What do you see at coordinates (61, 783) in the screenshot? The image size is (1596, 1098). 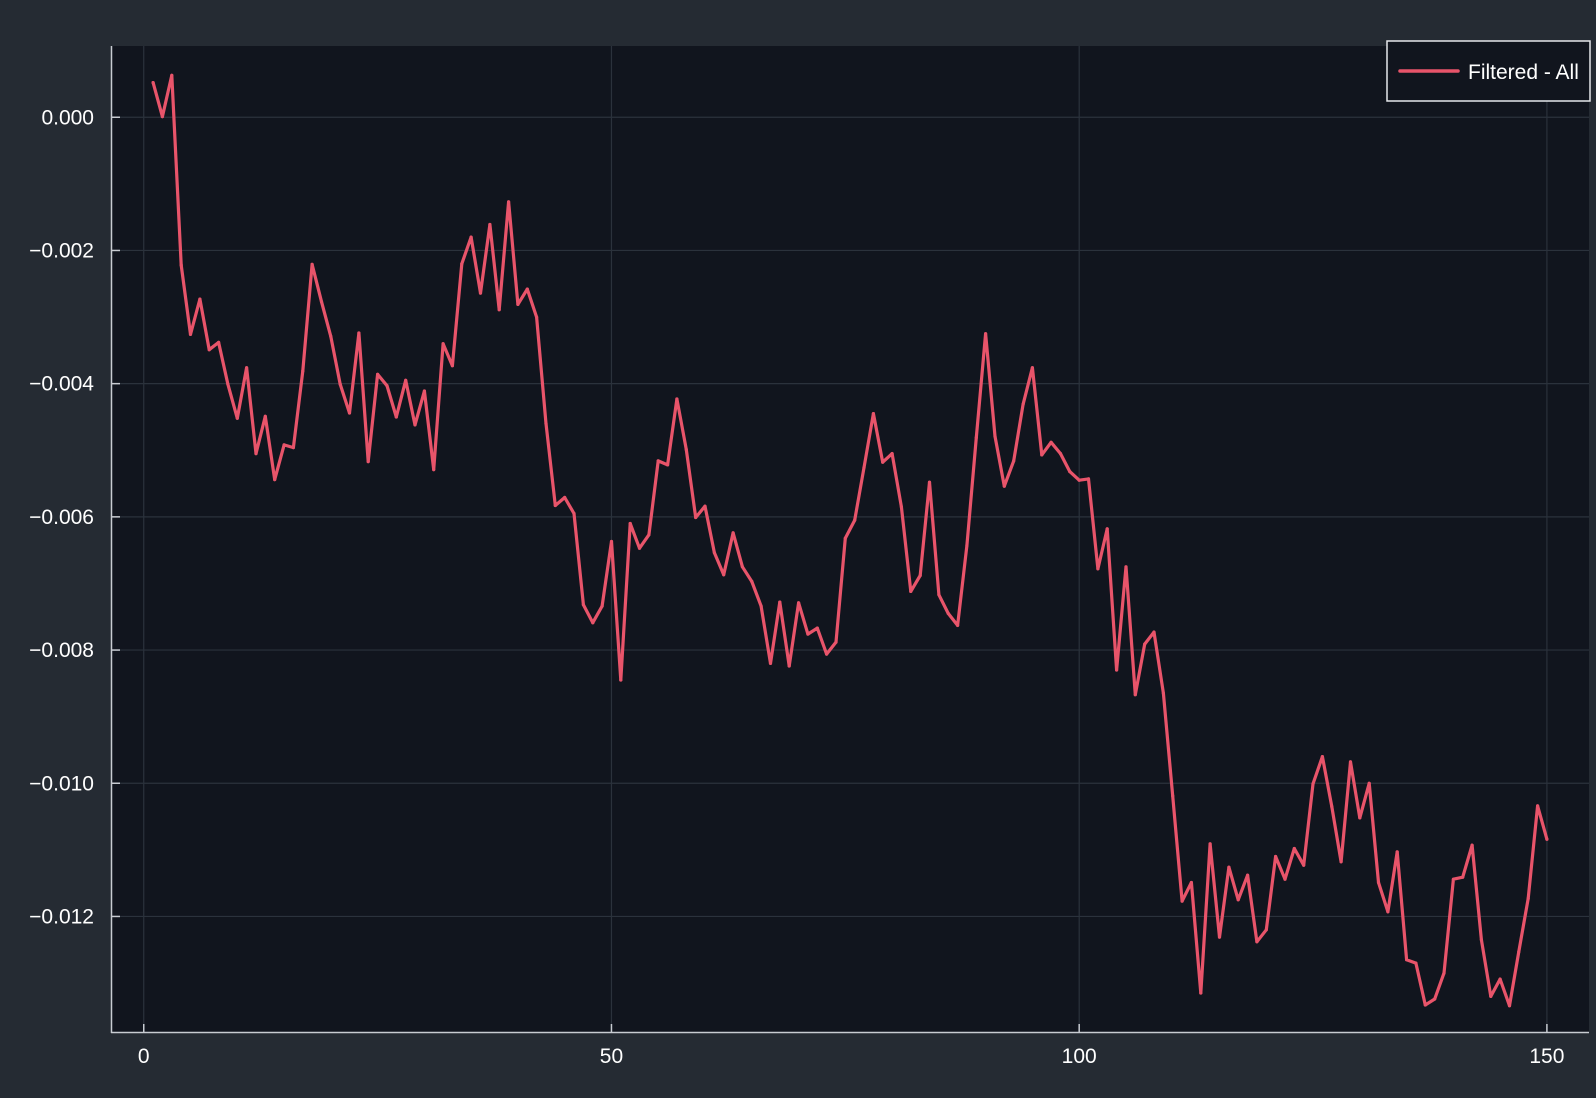 I see `y-tick-label: −0.010` at bounding box center [61, 783].